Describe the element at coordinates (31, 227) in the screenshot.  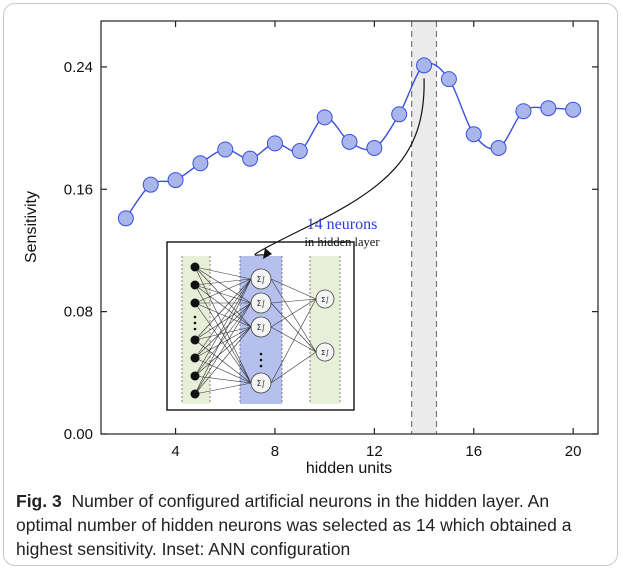
I see `y-axis-label: Sensitivity` at that location.